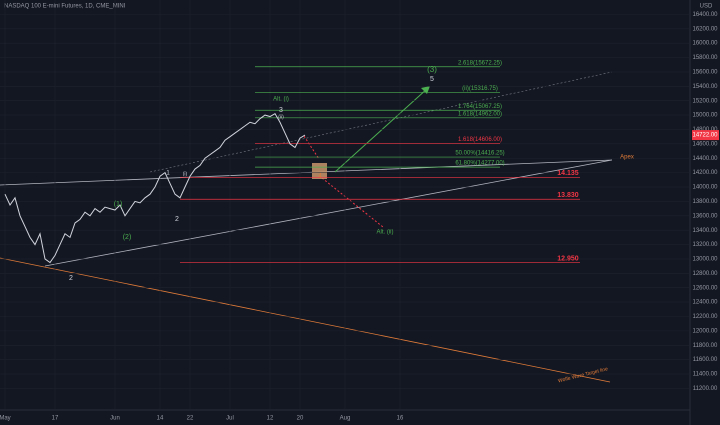 The width and height of the screenshot is (720, 425). What do you see at coordinates (706, 7) in the screenshot?
I see `currency: USD` at bounding box center [706, 7].